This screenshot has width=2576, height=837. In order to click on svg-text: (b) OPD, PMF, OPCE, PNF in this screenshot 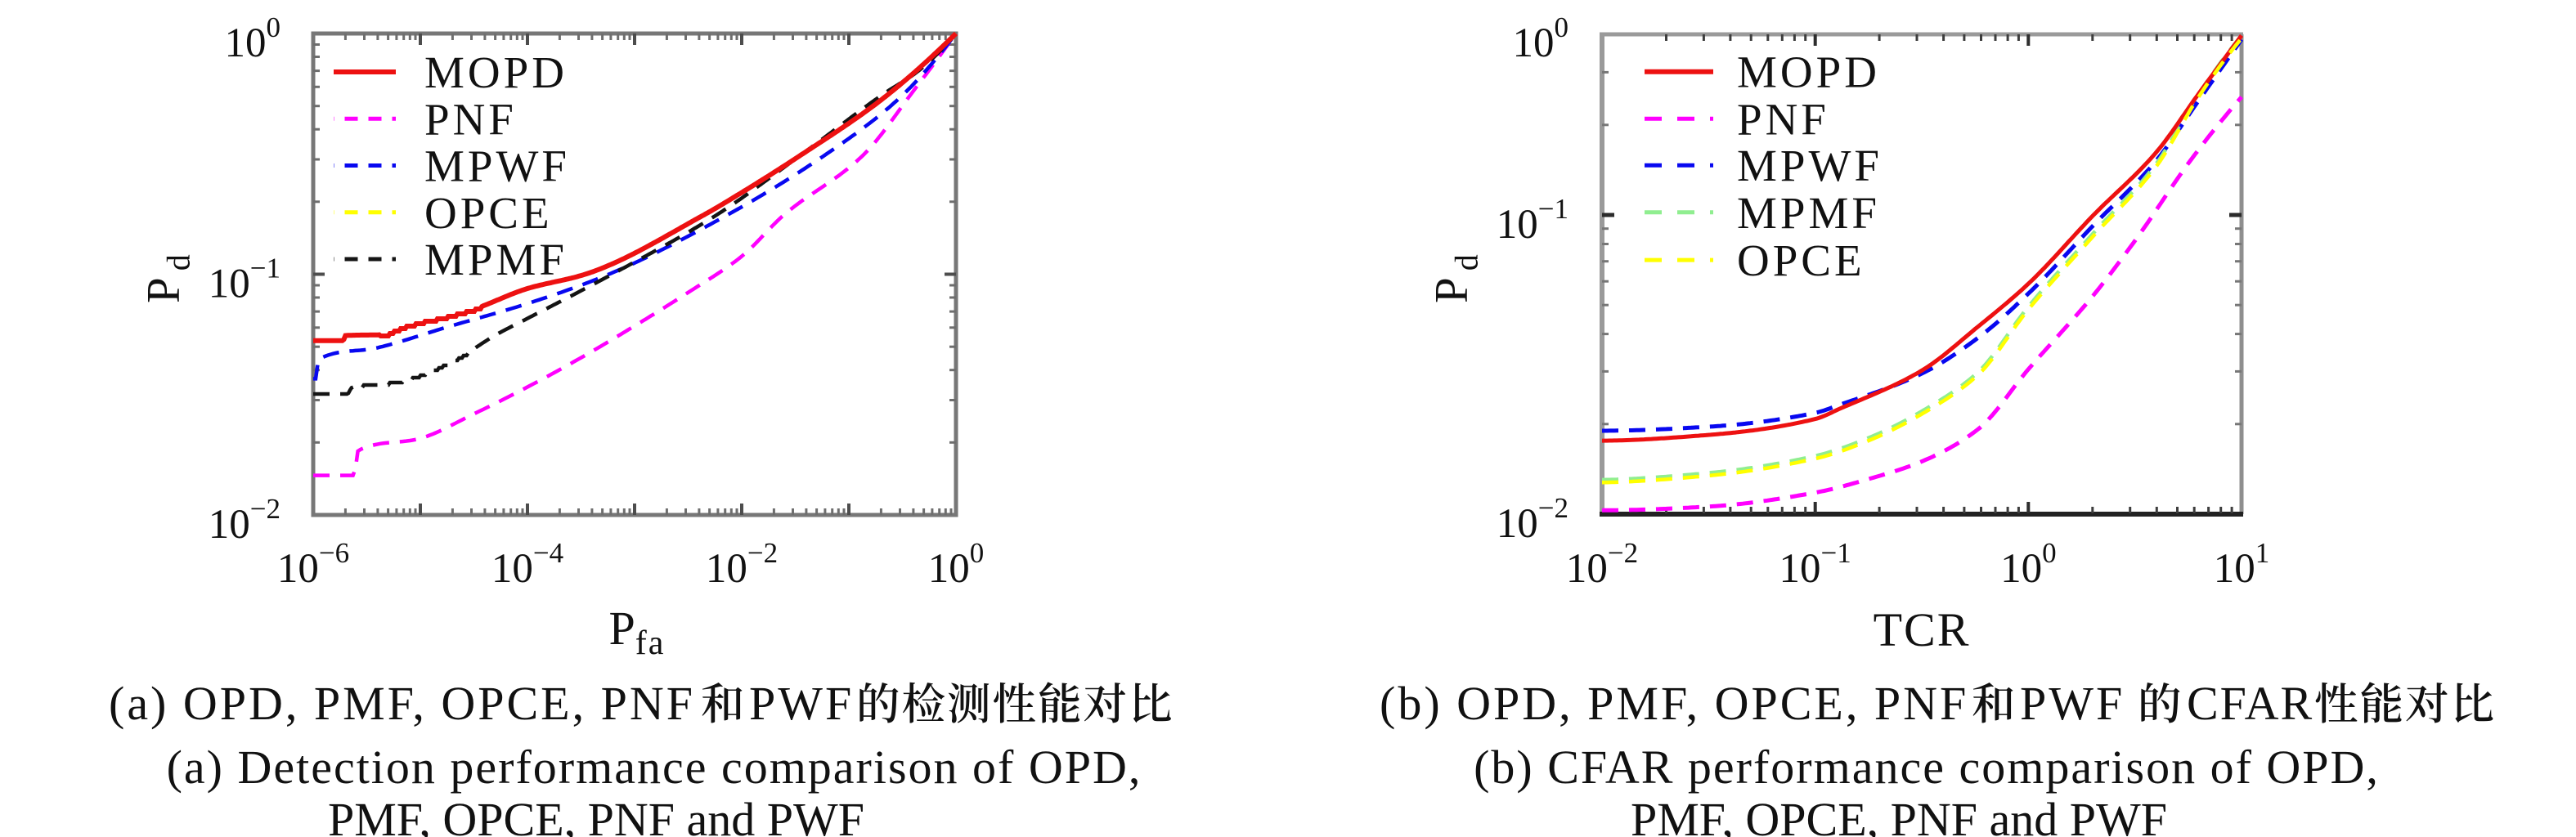, I will do `click(1674, 703)`.